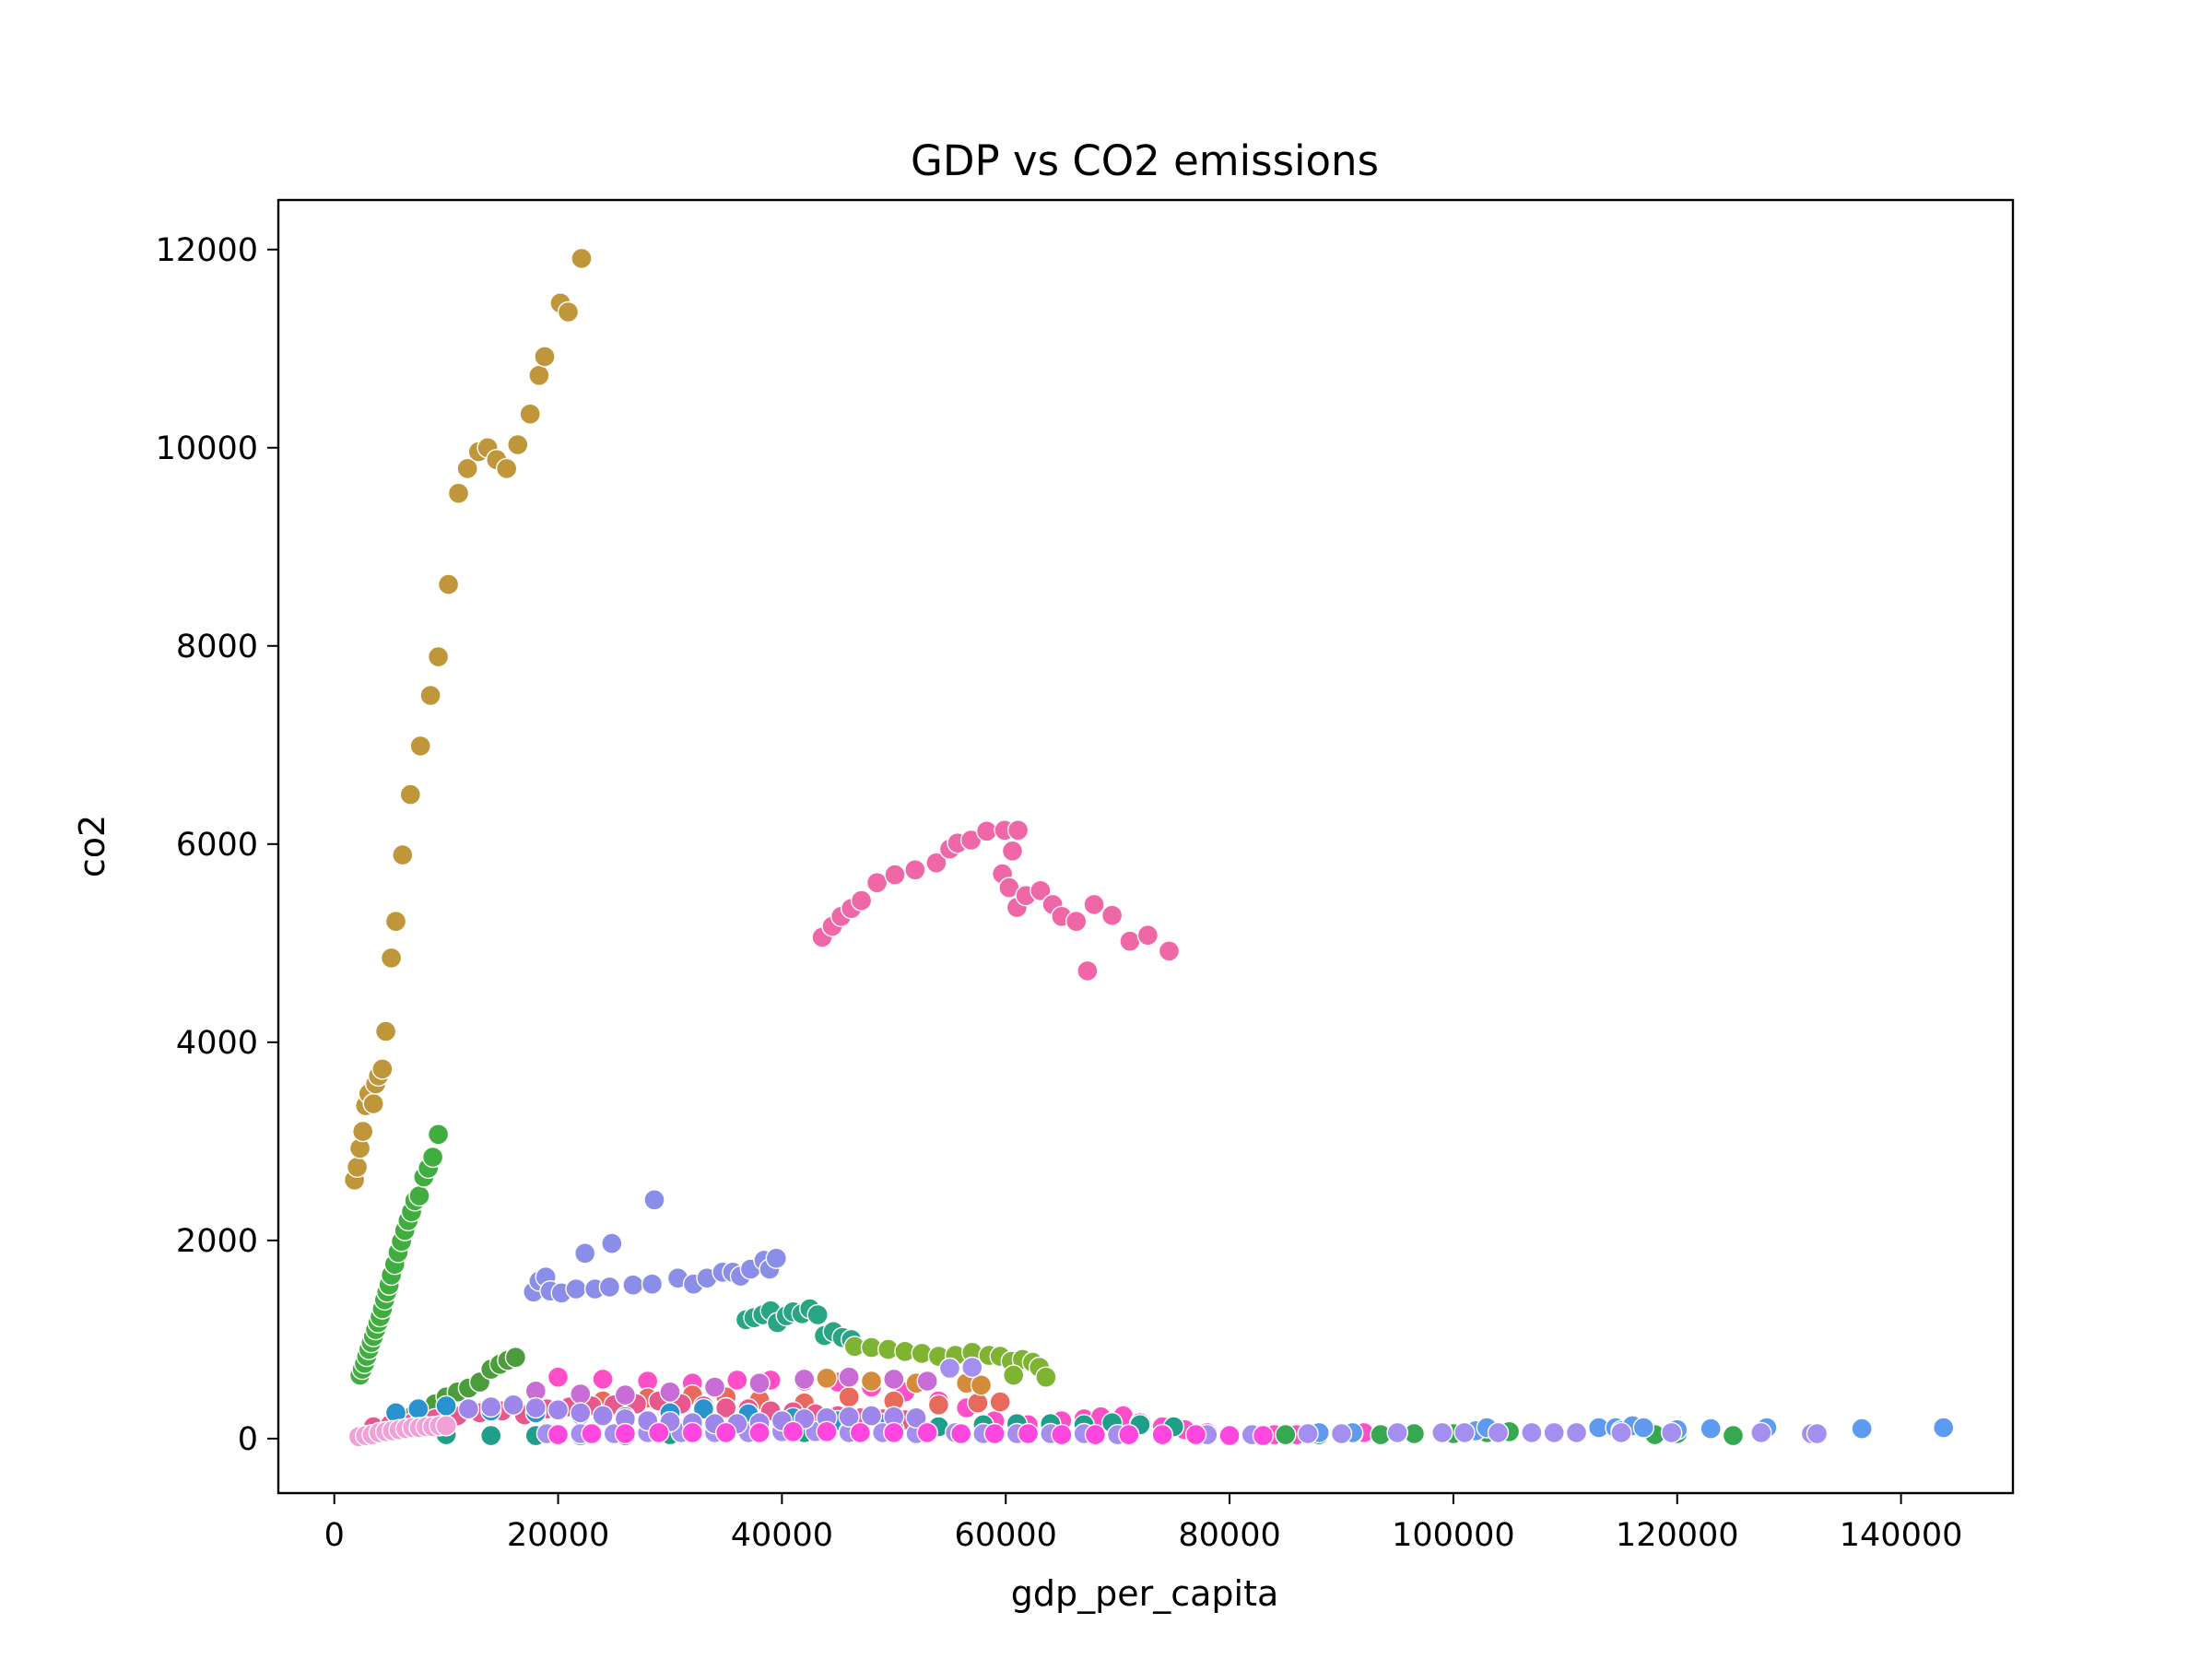 The width and height of the screenshot is (2212, 1659). What do you see at coordinates (782, 1535) in the screenshot?
I see `x-tick-label: 40000` at bounding box center [782, 1535].